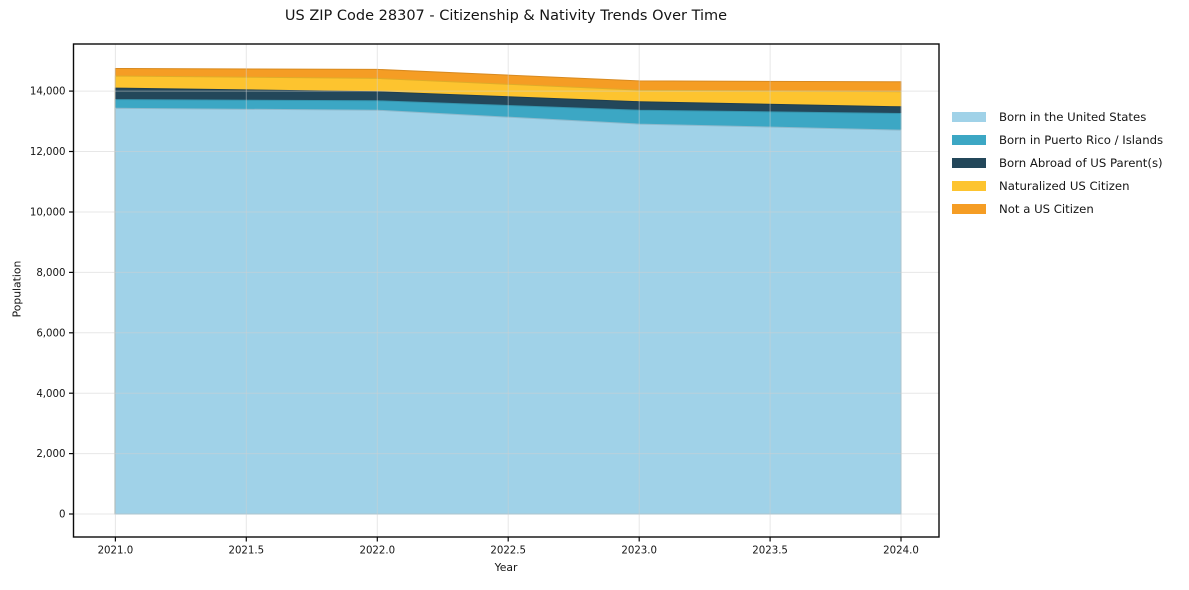  Describe the element at coordinates (116, 551) in the screenshot. I see `x-tick-label: 2021.0` at that location.